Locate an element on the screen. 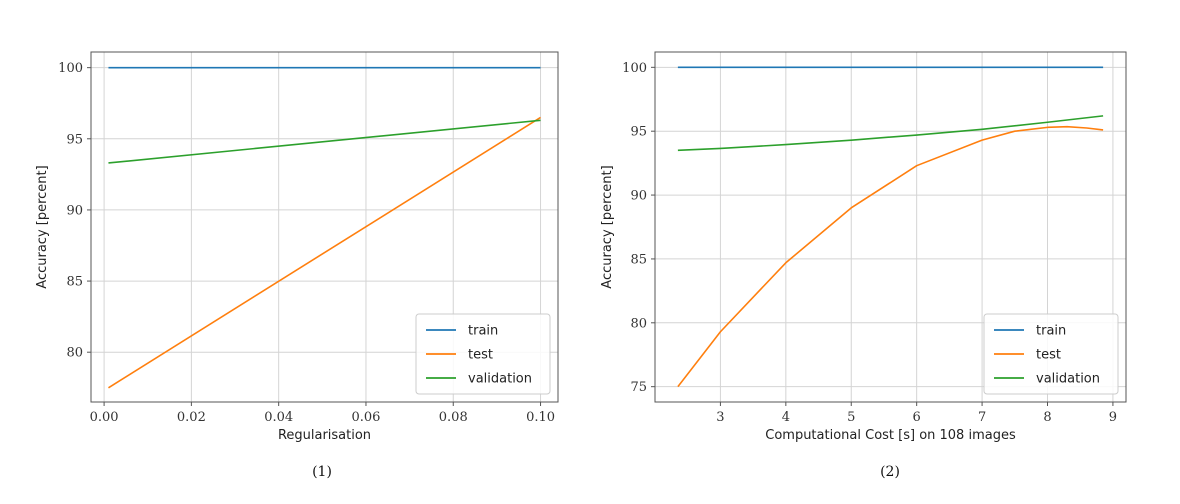 The height and width of the screenshot is (504, 1180). x-axis-label: Regularisation is located at coordinates (324, 435).